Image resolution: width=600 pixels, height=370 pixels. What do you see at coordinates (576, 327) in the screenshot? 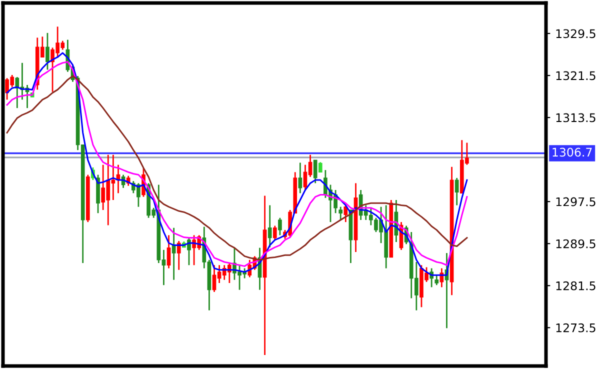
I see `y-tick-label: 1273.5` at bounding box center [576, 327].